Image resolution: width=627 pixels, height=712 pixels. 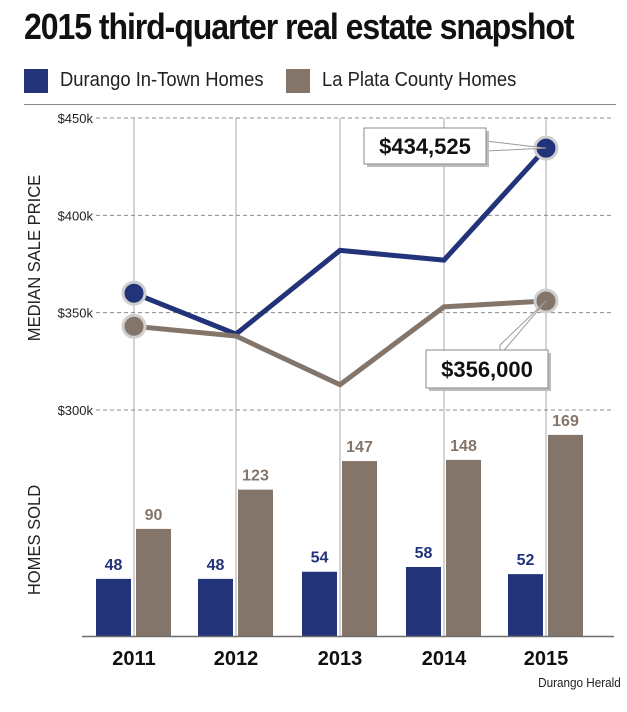 I want to click on x-tick-label-2012: 2012, so click(x=236, y=659).